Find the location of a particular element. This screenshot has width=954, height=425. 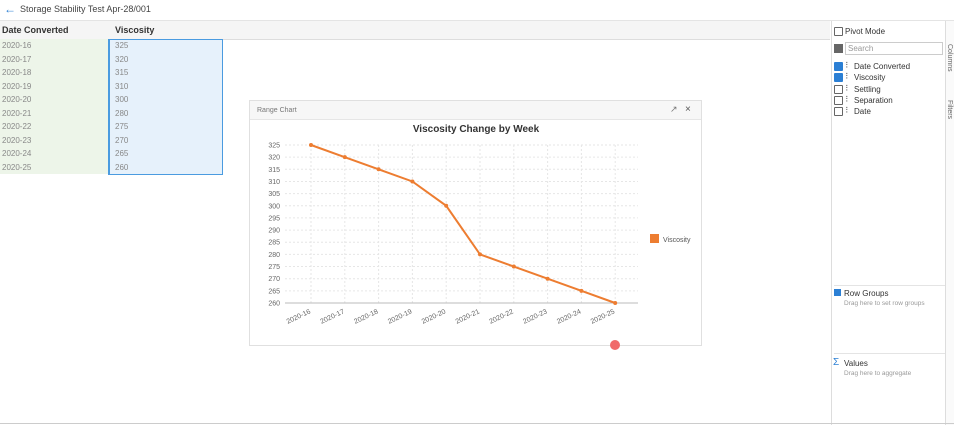

row-groups-hint: Drag here to set row groups is located at coordinates (884, 303).